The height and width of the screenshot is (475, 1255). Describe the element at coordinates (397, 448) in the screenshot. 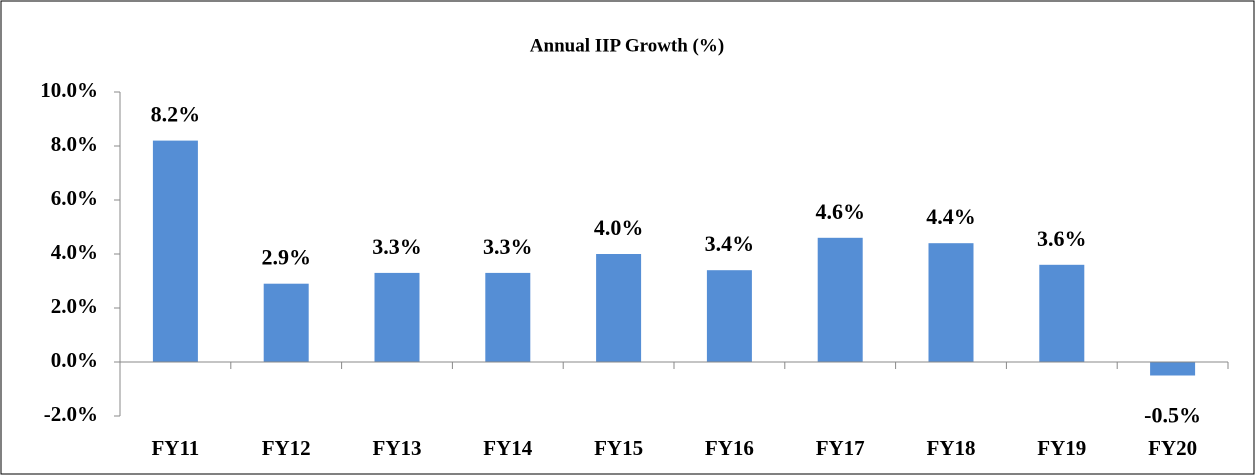

I see `x-tick-label: FY13` at that location.